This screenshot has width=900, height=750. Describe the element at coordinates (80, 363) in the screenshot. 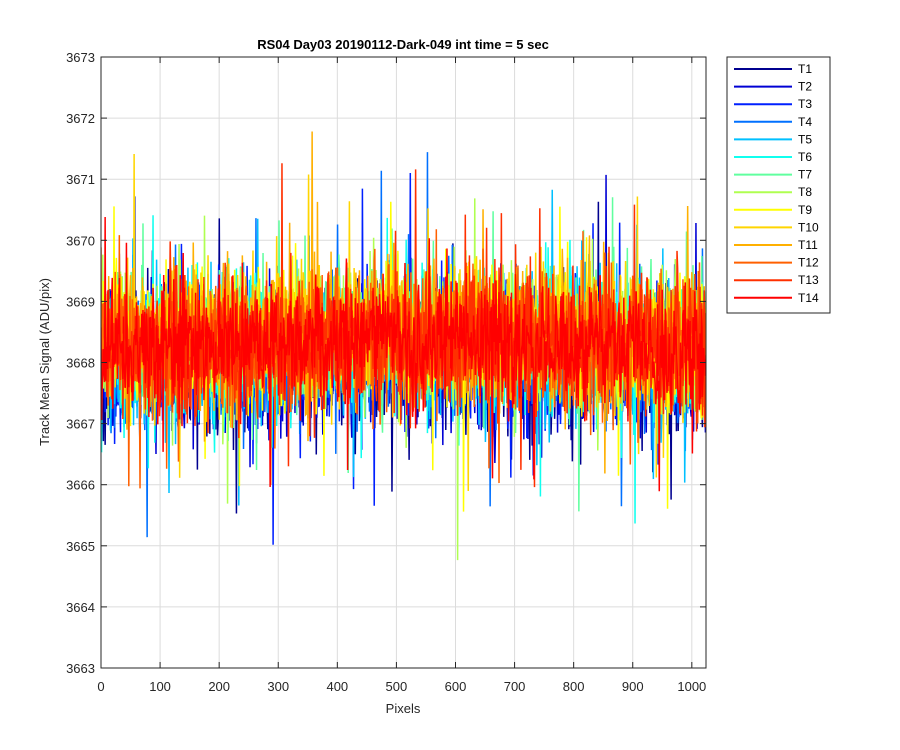

I see `y-tick-label: 3668` at that location.